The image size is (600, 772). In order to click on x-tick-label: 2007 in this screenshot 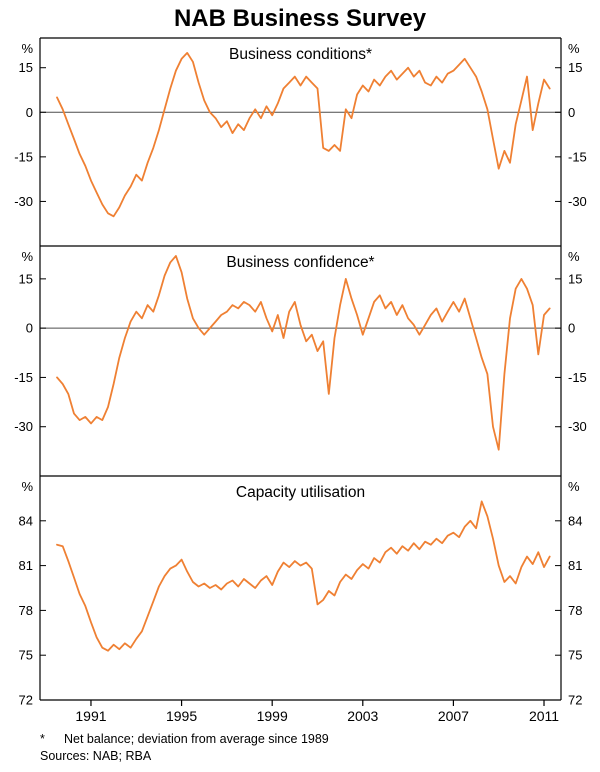, I will do `click(453, 716)`.